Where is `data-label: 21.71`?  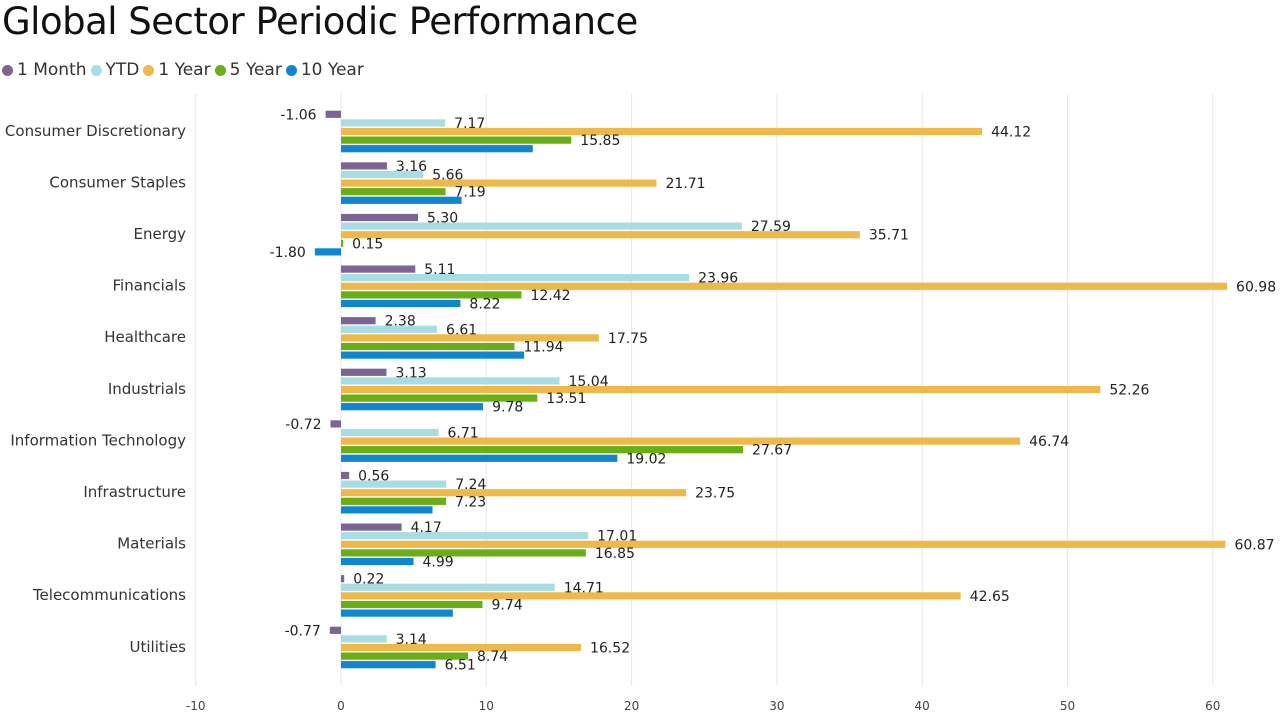 data-label: 21.71 is located at coordinates (685, 184).